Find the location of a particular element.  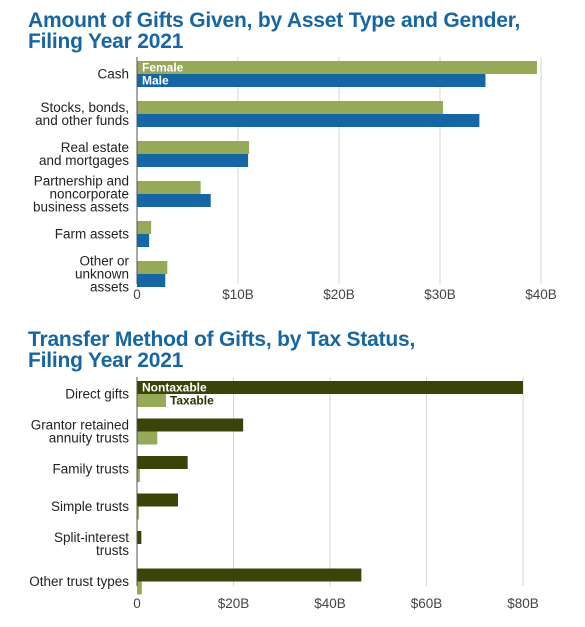

chart1-x-tick-label: $30B is located at coordinates (440, 294).